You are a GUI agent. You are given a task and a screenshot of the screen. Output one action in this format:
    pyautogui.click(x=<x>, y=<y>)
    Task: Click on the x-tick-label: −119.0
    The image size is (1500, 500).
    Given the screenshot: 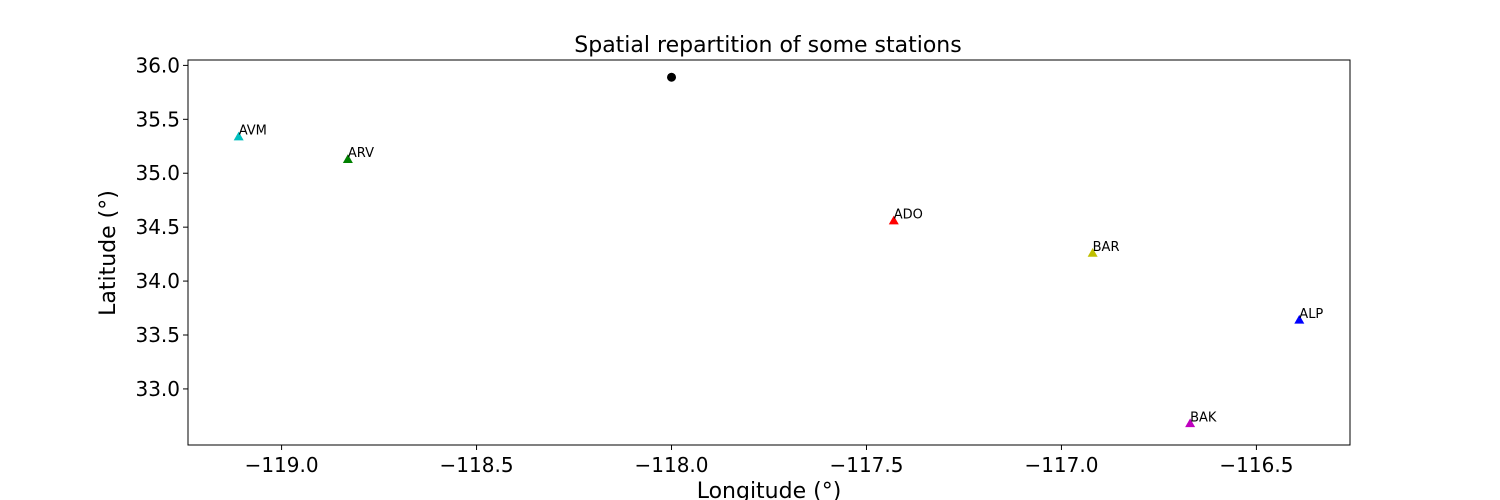 What is the action you would take?
    pyautogui.click(x=282, y=465)
    